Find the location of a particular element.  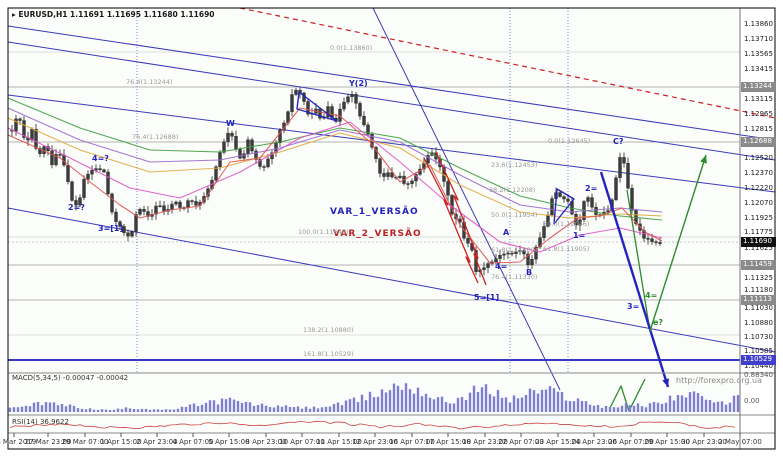

var1-annotation: VAR_1_VERSÃO is located at coordinates (374, 212).